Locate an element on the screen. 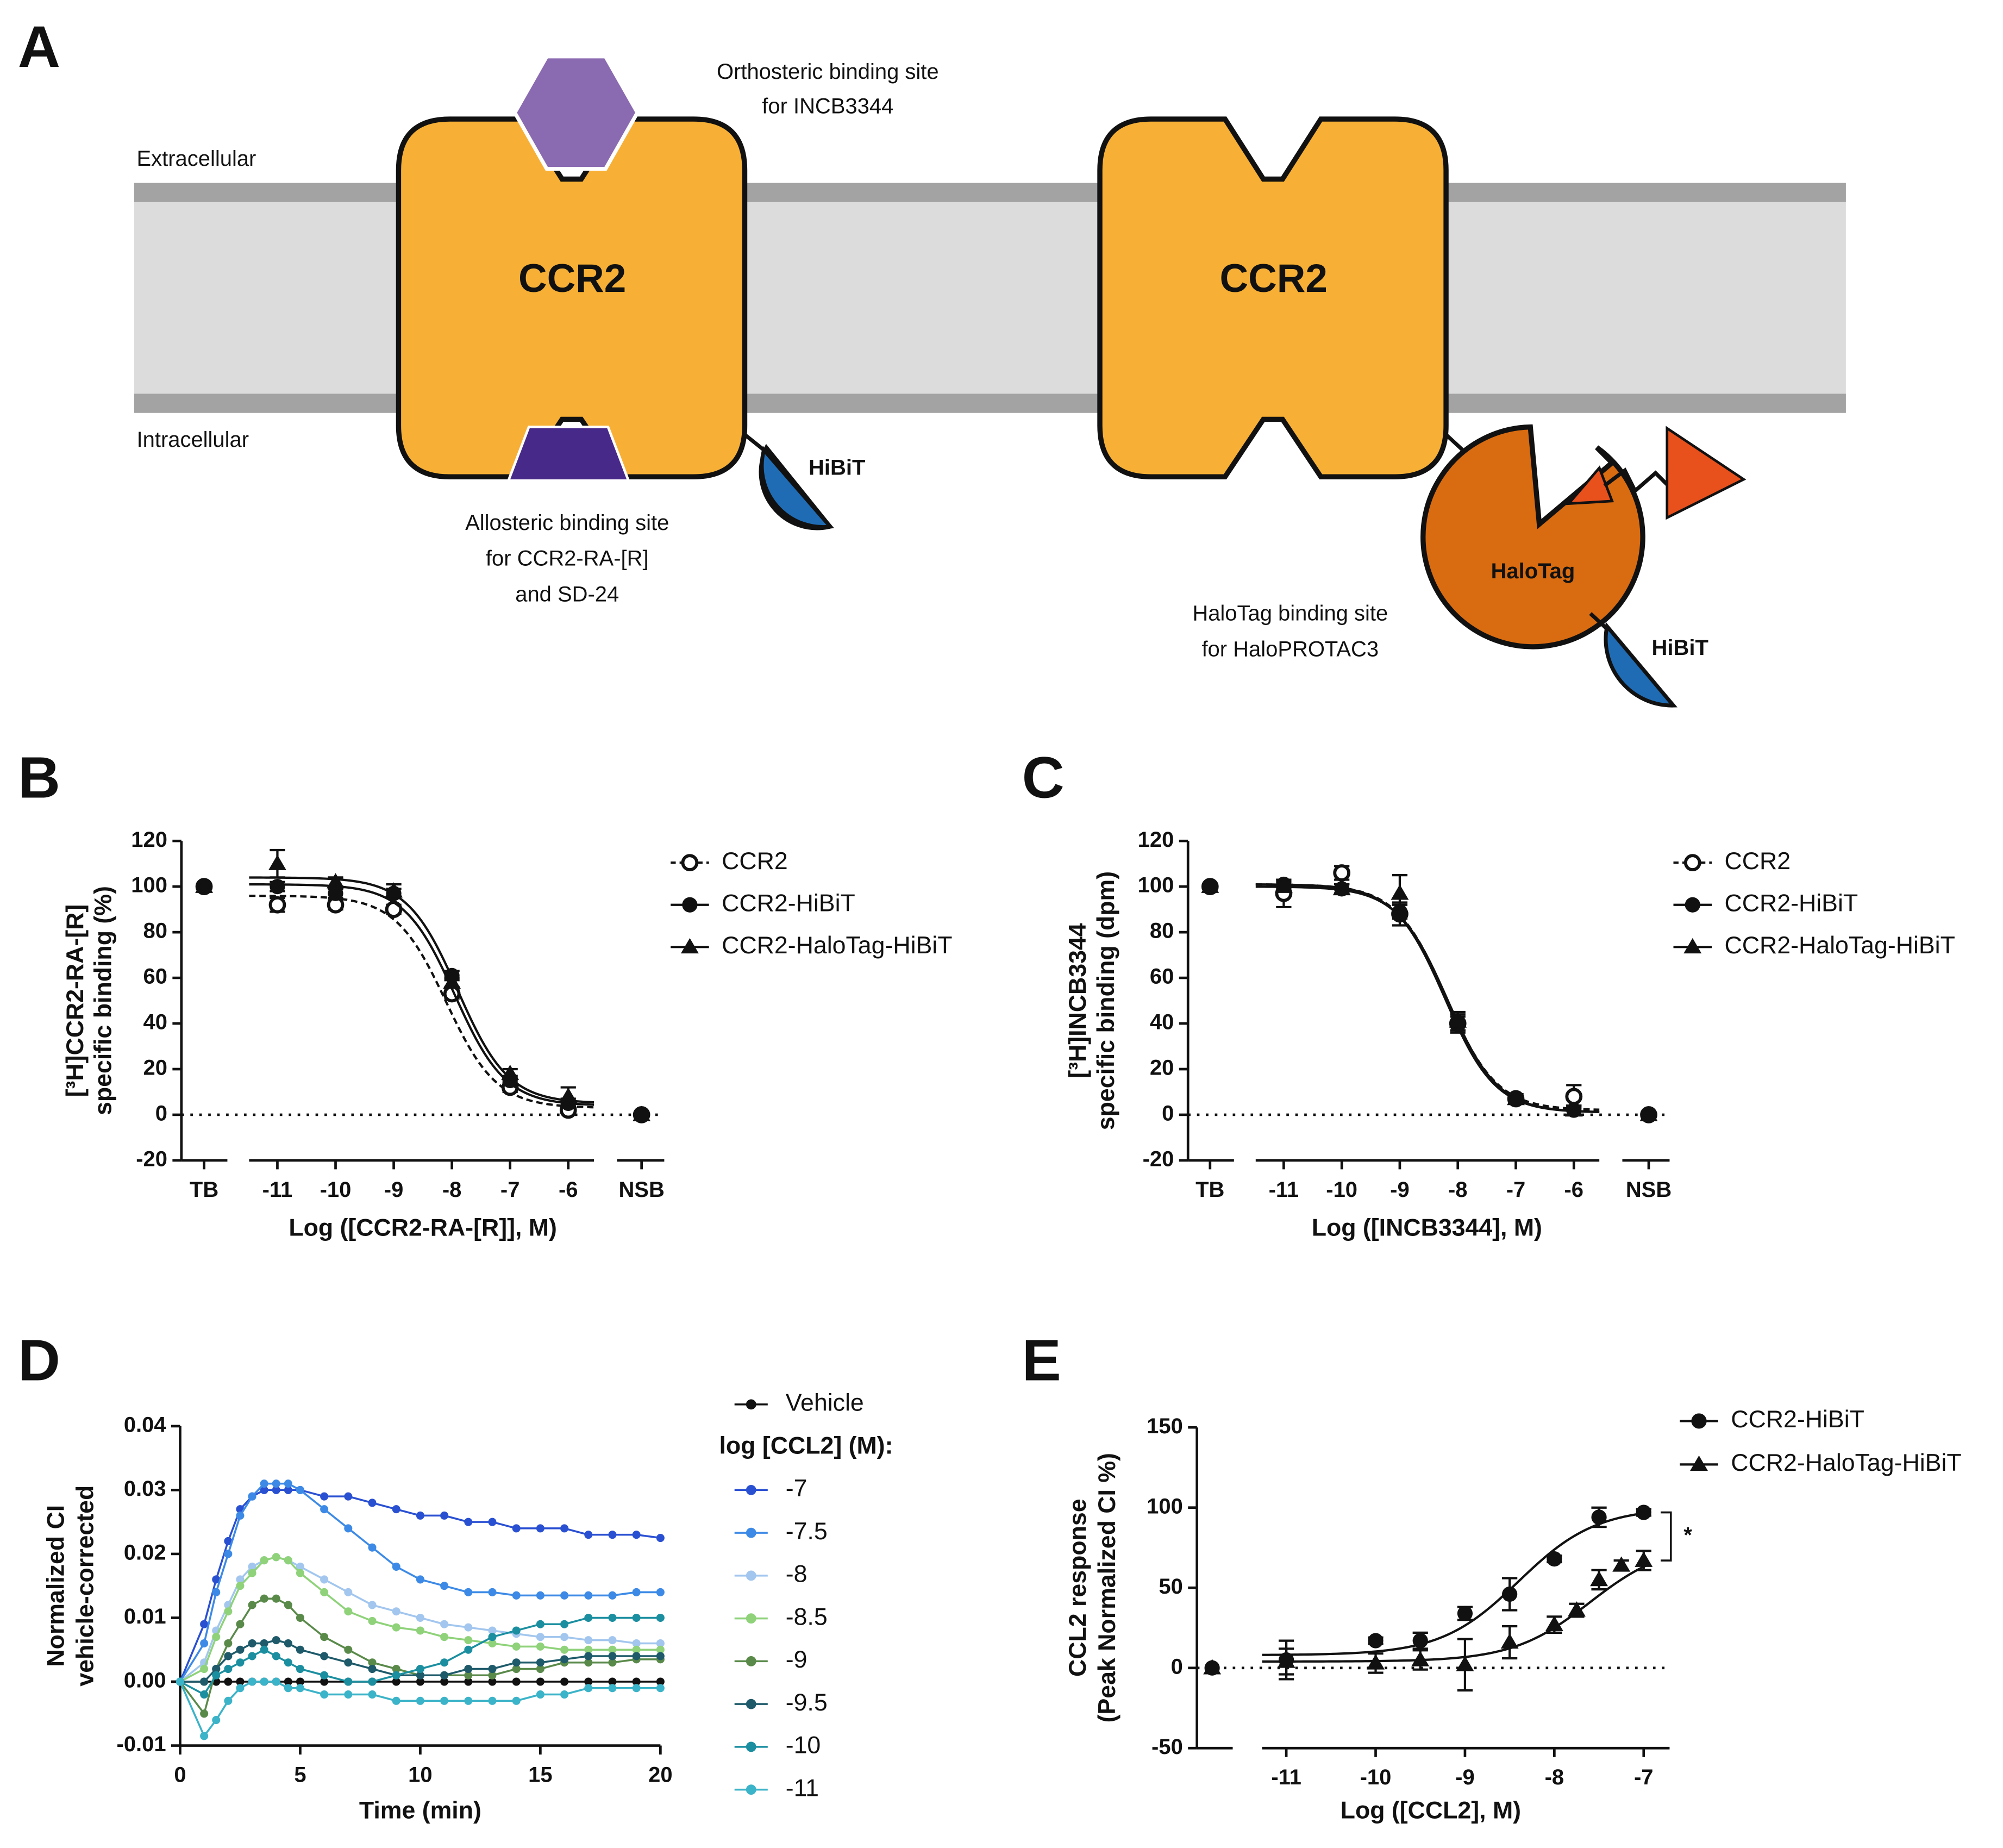 The image size is (2003, 1848). legend-label: -9.5 is located at coordinates (807, 1703).